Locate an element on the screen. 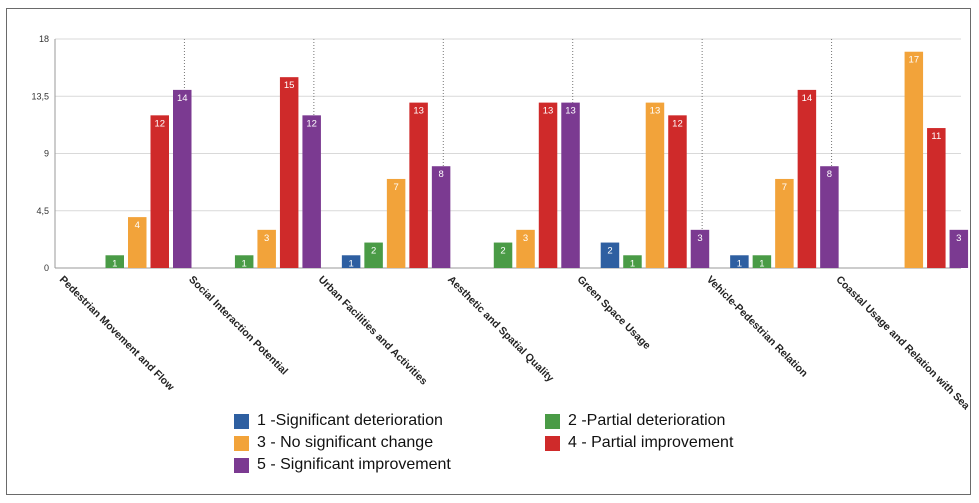 This screenshot has height=503, width=979. y-tick-label: 13,5 is located at coordinates (40, 96).